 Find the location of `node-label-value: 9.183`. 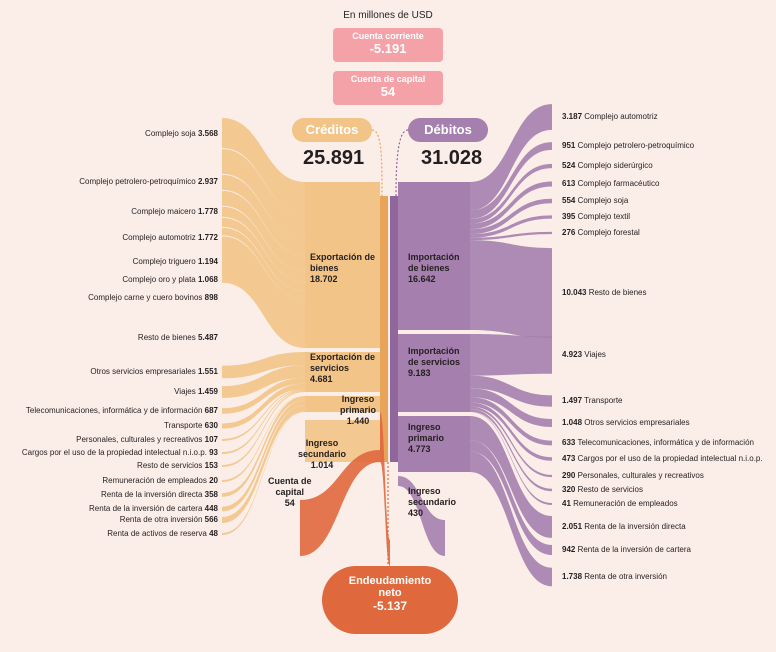

node-label-value: 9.183 is located at coordinates (419, 373).